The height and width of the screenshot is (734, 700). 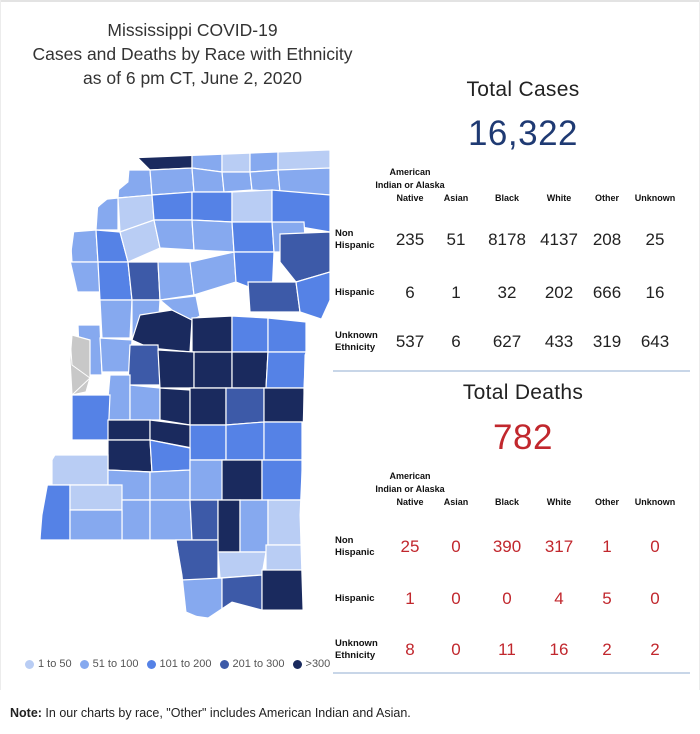 I want to click on cases-col-header-1: American Indian or Alaska Native, so click(x=410, y=185).